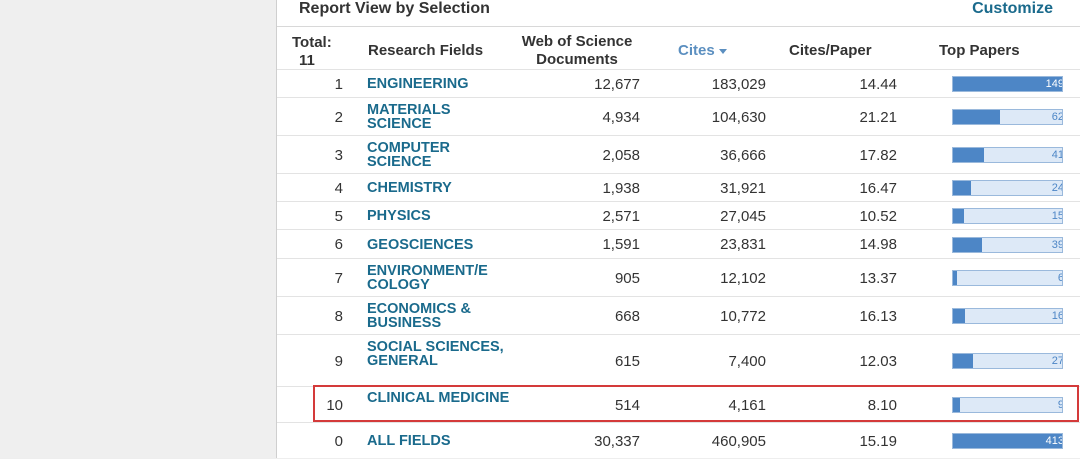 Image resolution: width=1080 pixels, height=459 pixels. I want to click on table-row: 8 ECONOMICS & BUSINESS 668 10,772 16.13 16, so click(678, 315).